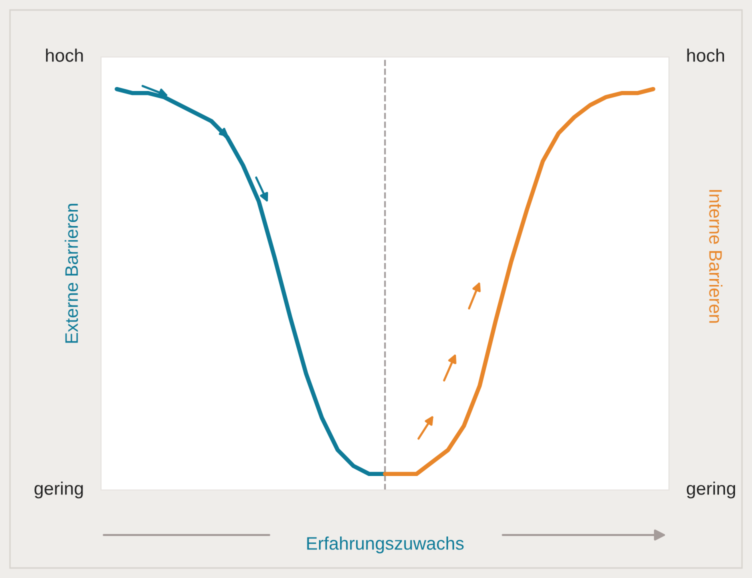 The image size is (752, 578). Describe the element at coordinates (385, 545) in the screenshot. I see `x-axis-title: Erfahrungszuwachs` at that location.